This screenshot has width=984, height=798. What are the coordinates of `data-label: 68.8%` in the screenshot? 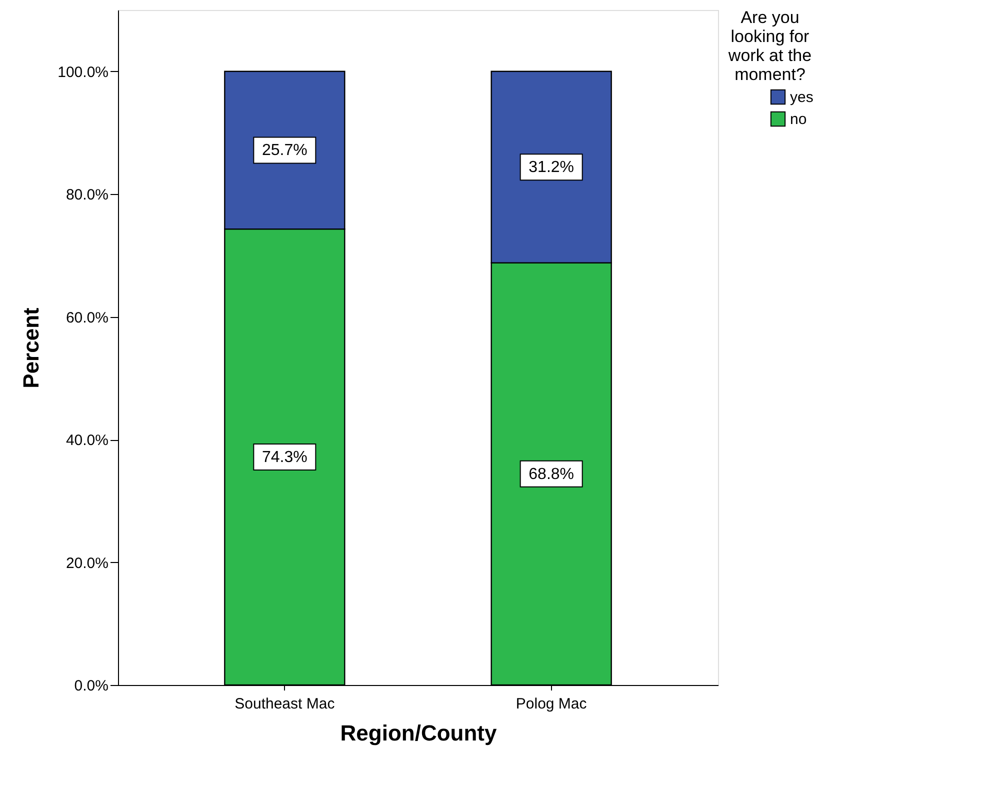 It's located at (551, 474).